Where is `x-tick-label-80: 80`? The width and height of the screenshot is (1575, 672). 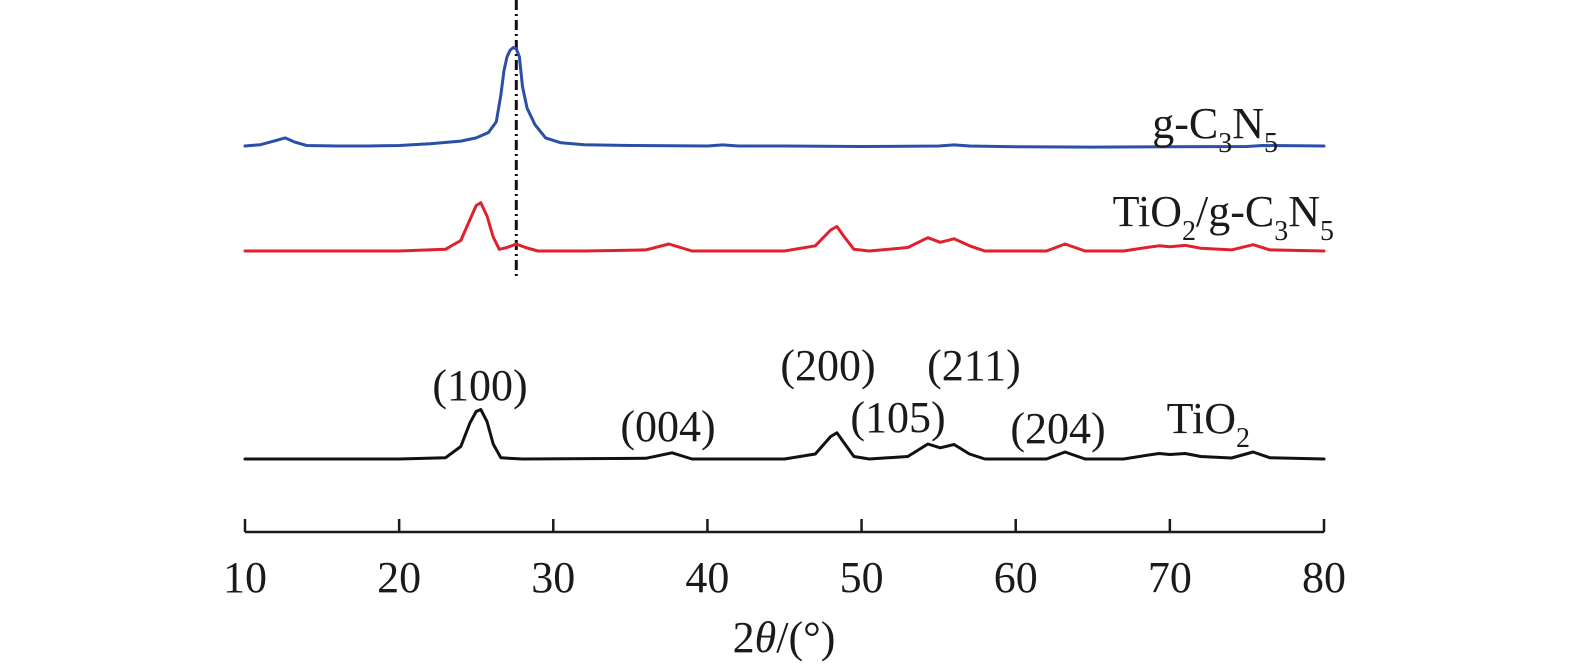 x-tick-label-80: 80 is located at coordinates (1324, 577).